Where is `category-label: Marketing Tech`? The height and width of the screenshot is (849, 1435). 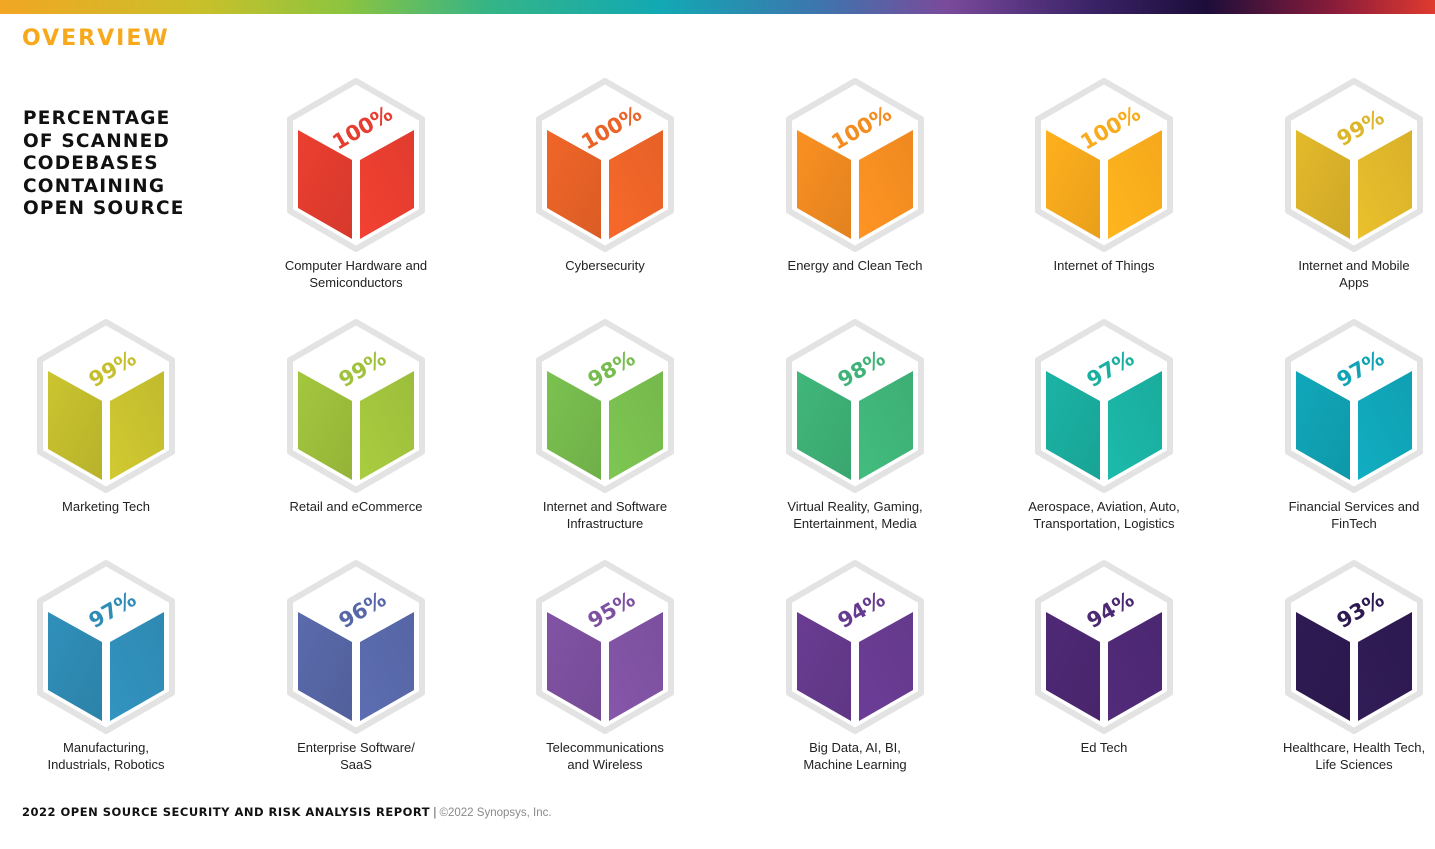 category-label: Marketing Tech is located at coordinates (106, 506).